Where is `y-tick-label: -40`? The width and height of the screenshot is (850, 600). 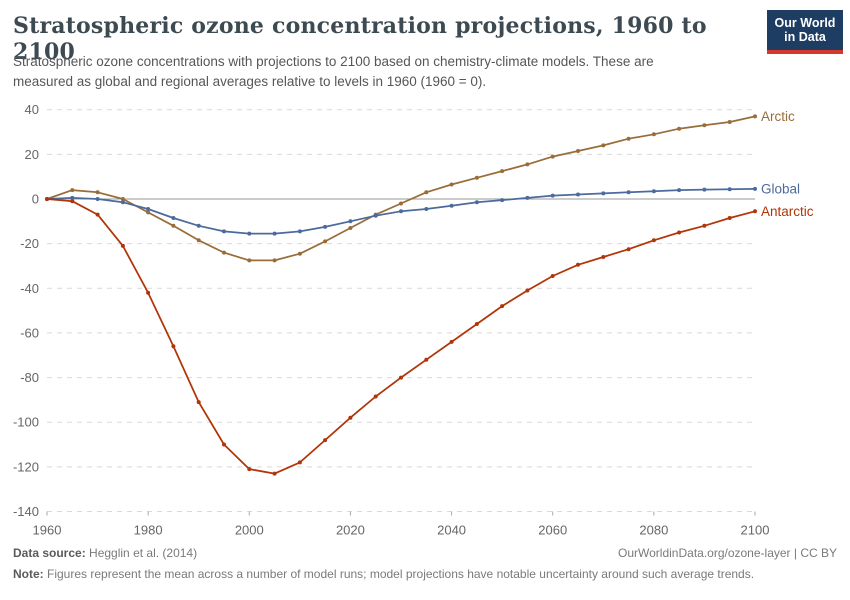
y-tick-label: -40 is located at coordinates (29, 288).